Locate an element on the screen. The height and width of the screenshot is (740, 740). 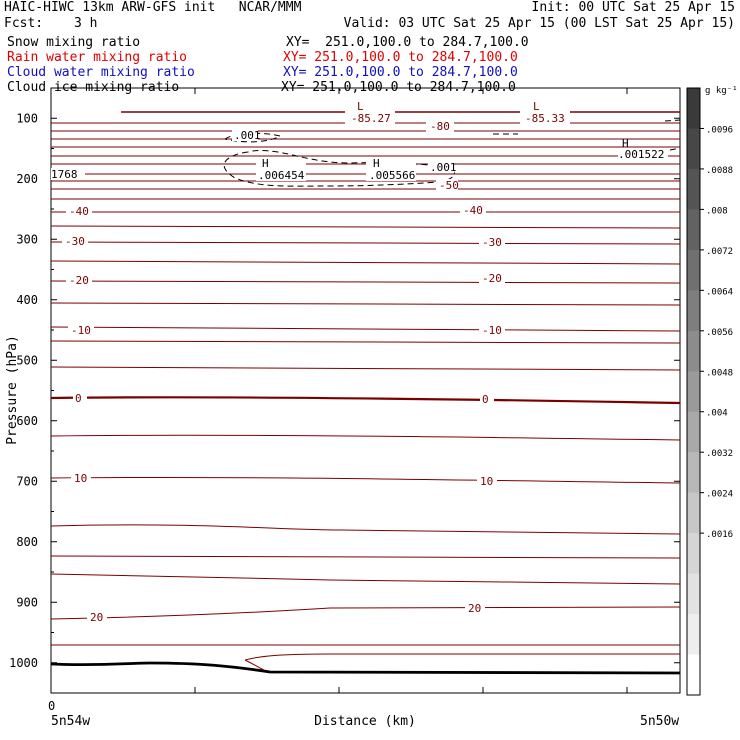
x-left-location: 5n54w is located at coordinates (70, 721).